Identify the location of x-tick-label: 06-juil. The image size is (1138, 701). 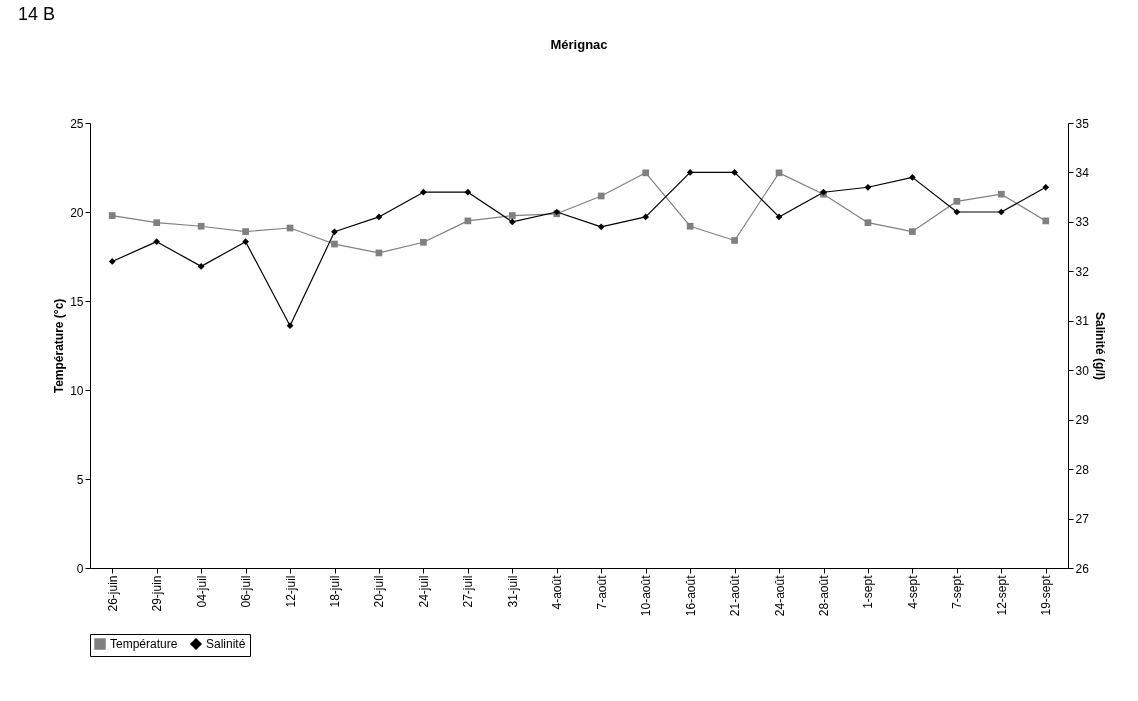
(246, 591).